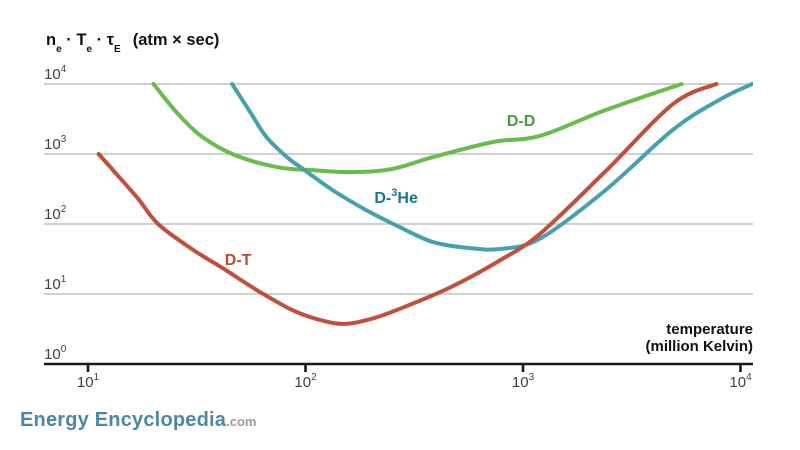 The height and width of the screenshot is (450, 800). Describe the element at coordinates (113, 43) in the screenshot. I see `title-term-tau: τE` at that location.